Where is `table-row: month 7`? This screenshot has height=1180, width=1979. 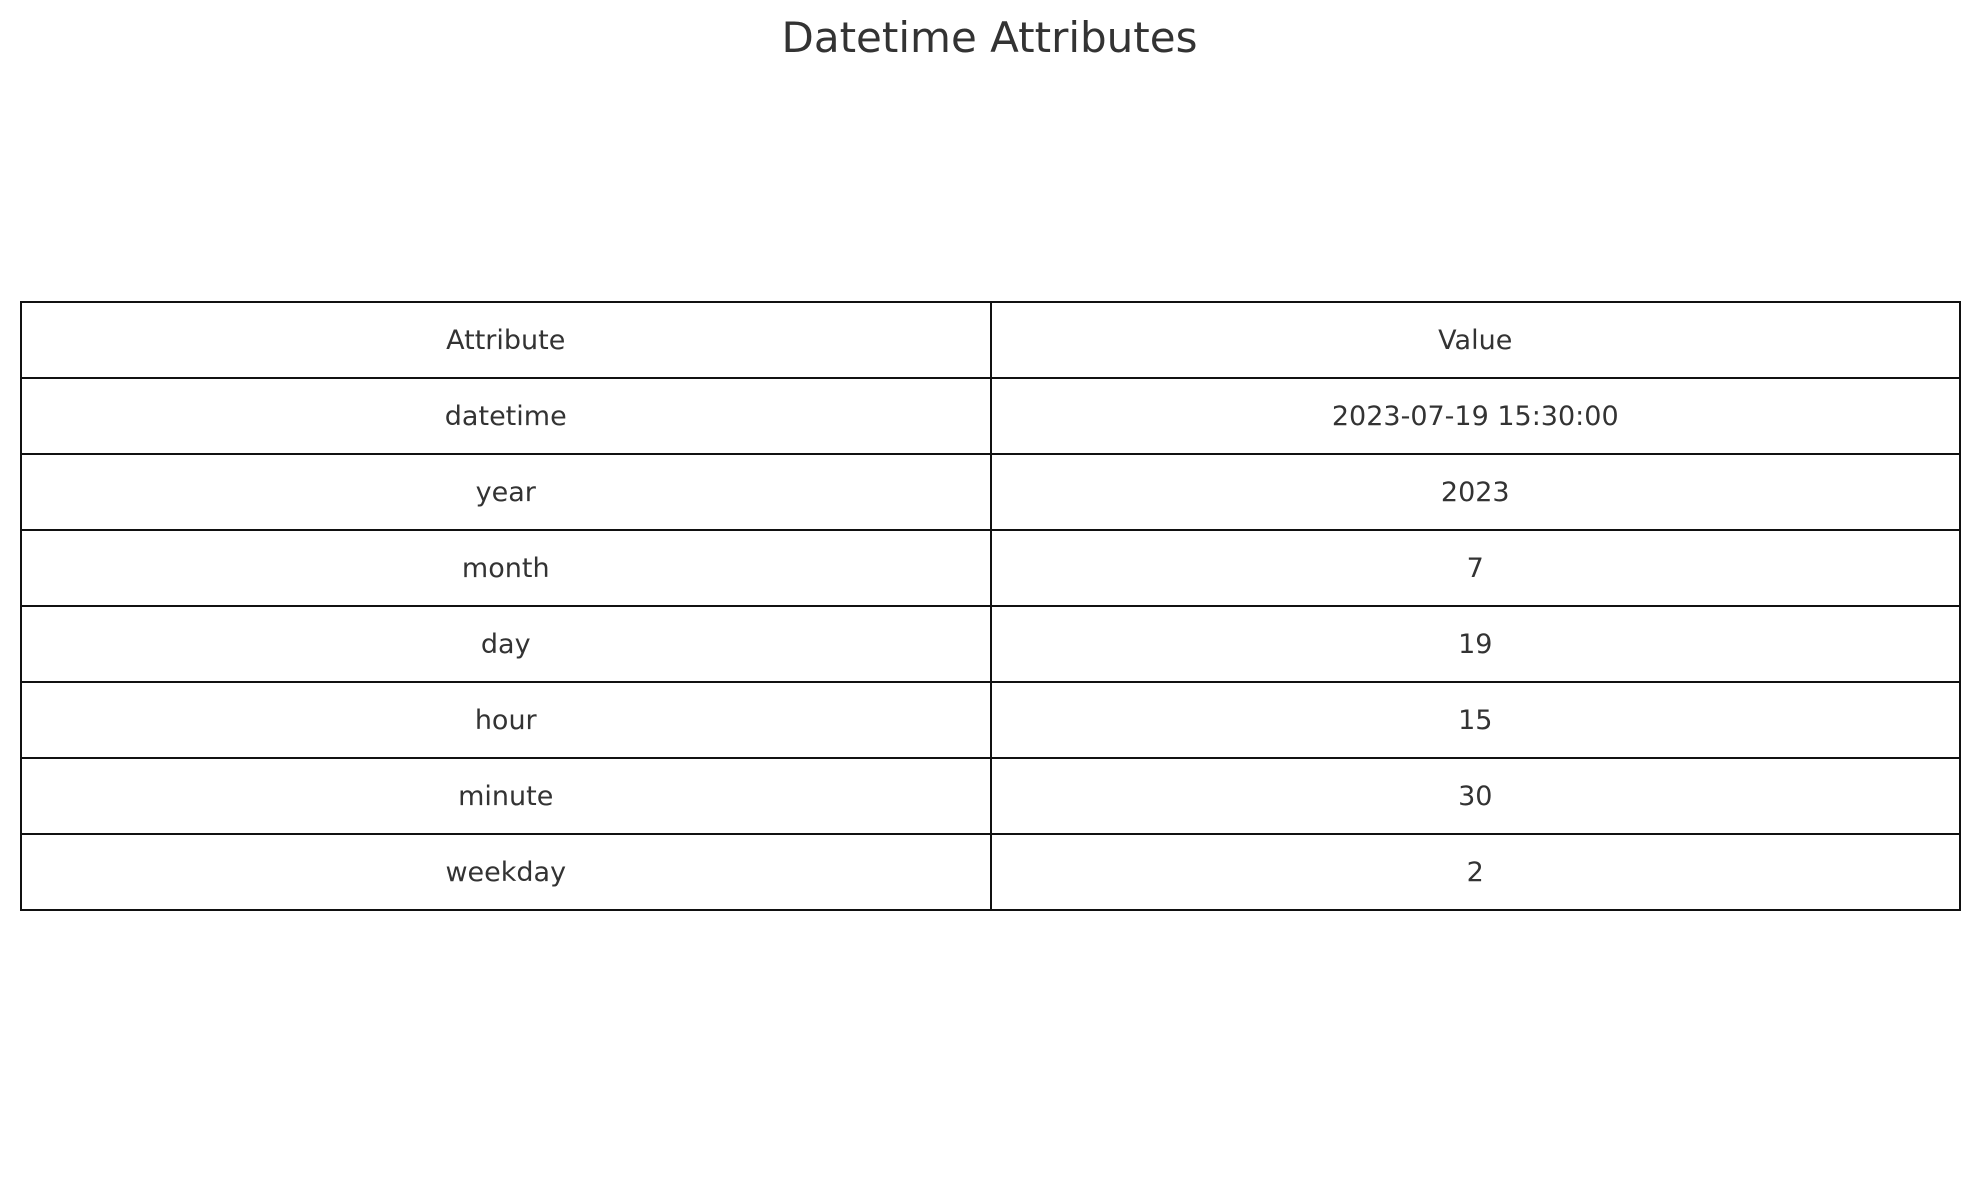
table-row: month 7 is located at coordinates (990, 568).